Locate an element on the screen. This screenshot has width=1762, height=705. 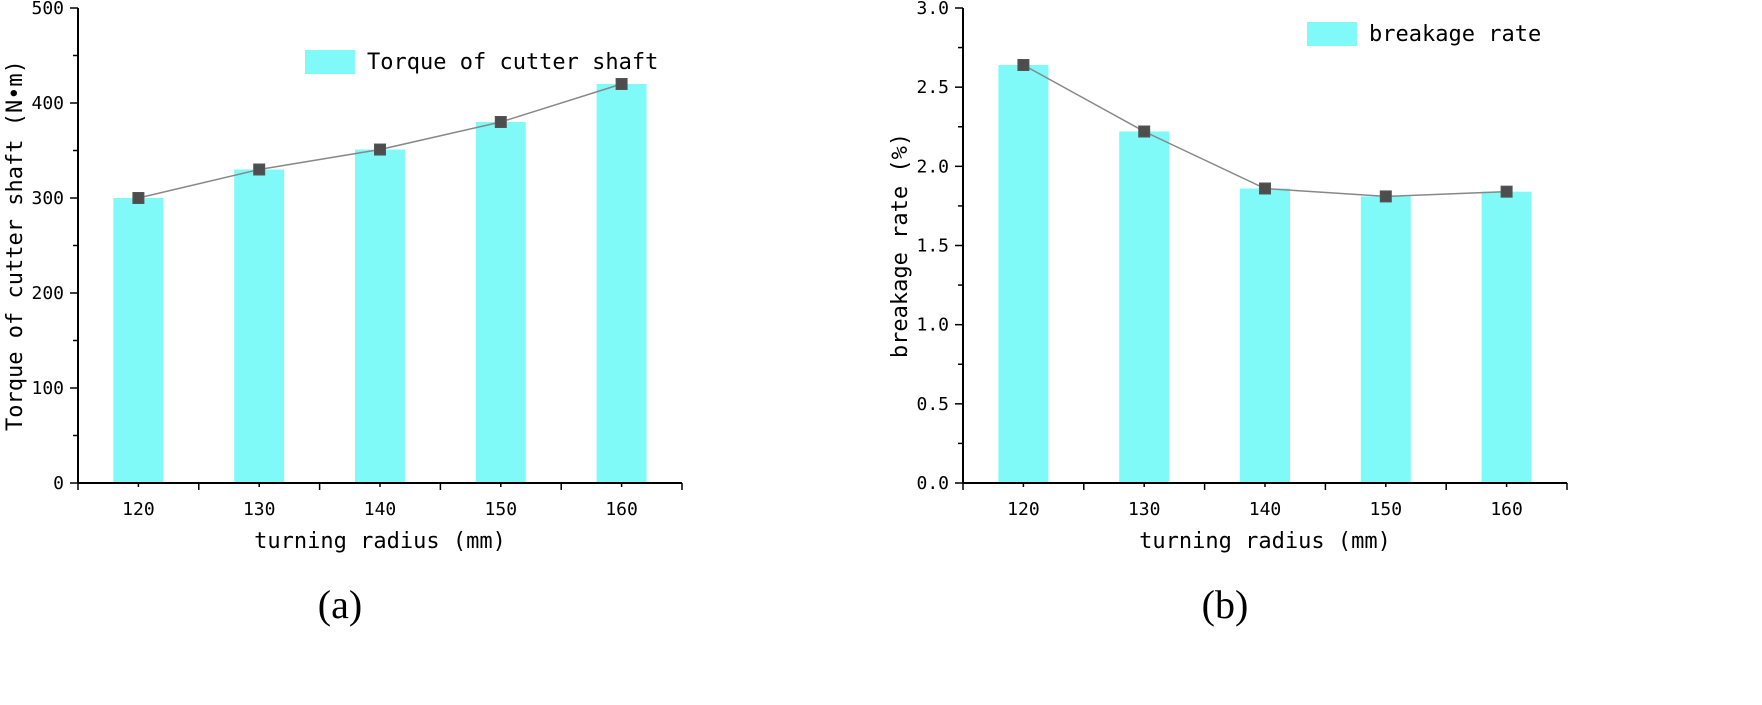
y-tick-label: 500 is located at coordinates (47, 9).